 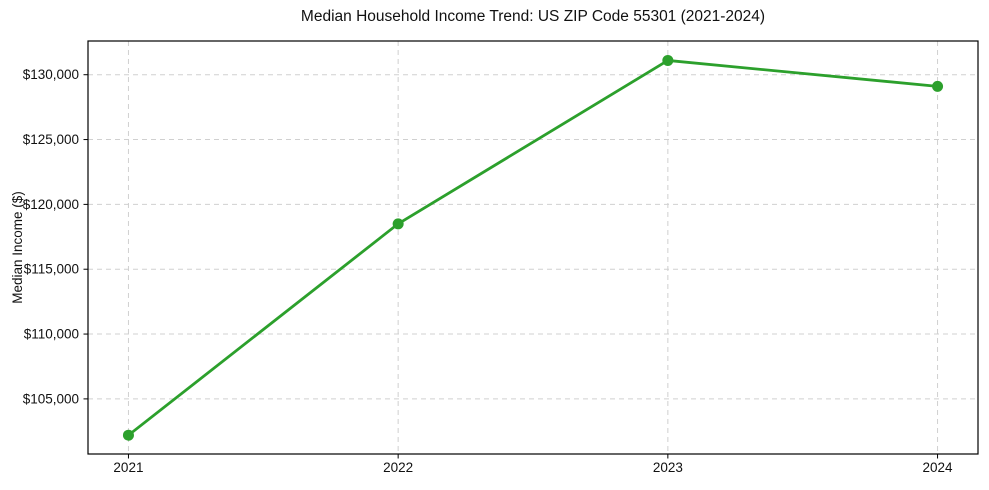 What do you see at coordinates (128, 435) in the screenshot?
I see `data-point-2021` at bounding box center [128, 435].